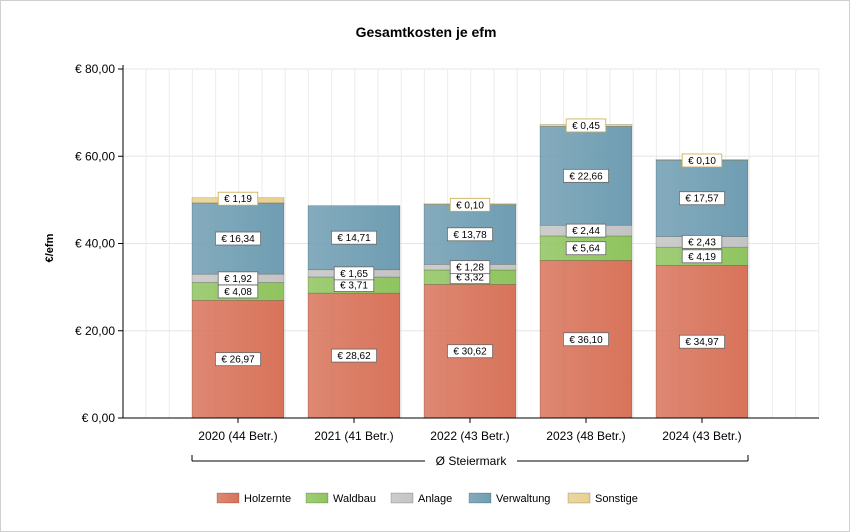  I want to click on y-tick-label: € 0,00, so click(99, 418).